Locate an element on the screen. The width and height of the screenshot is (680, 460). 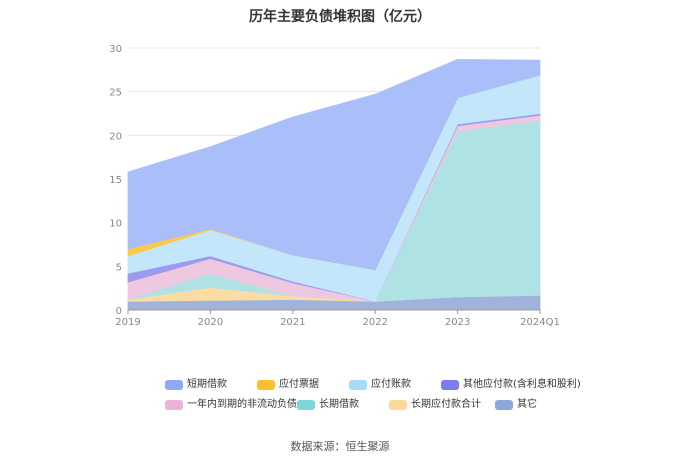
x-tick-label: 2020 is located at coordinates (210, 322).